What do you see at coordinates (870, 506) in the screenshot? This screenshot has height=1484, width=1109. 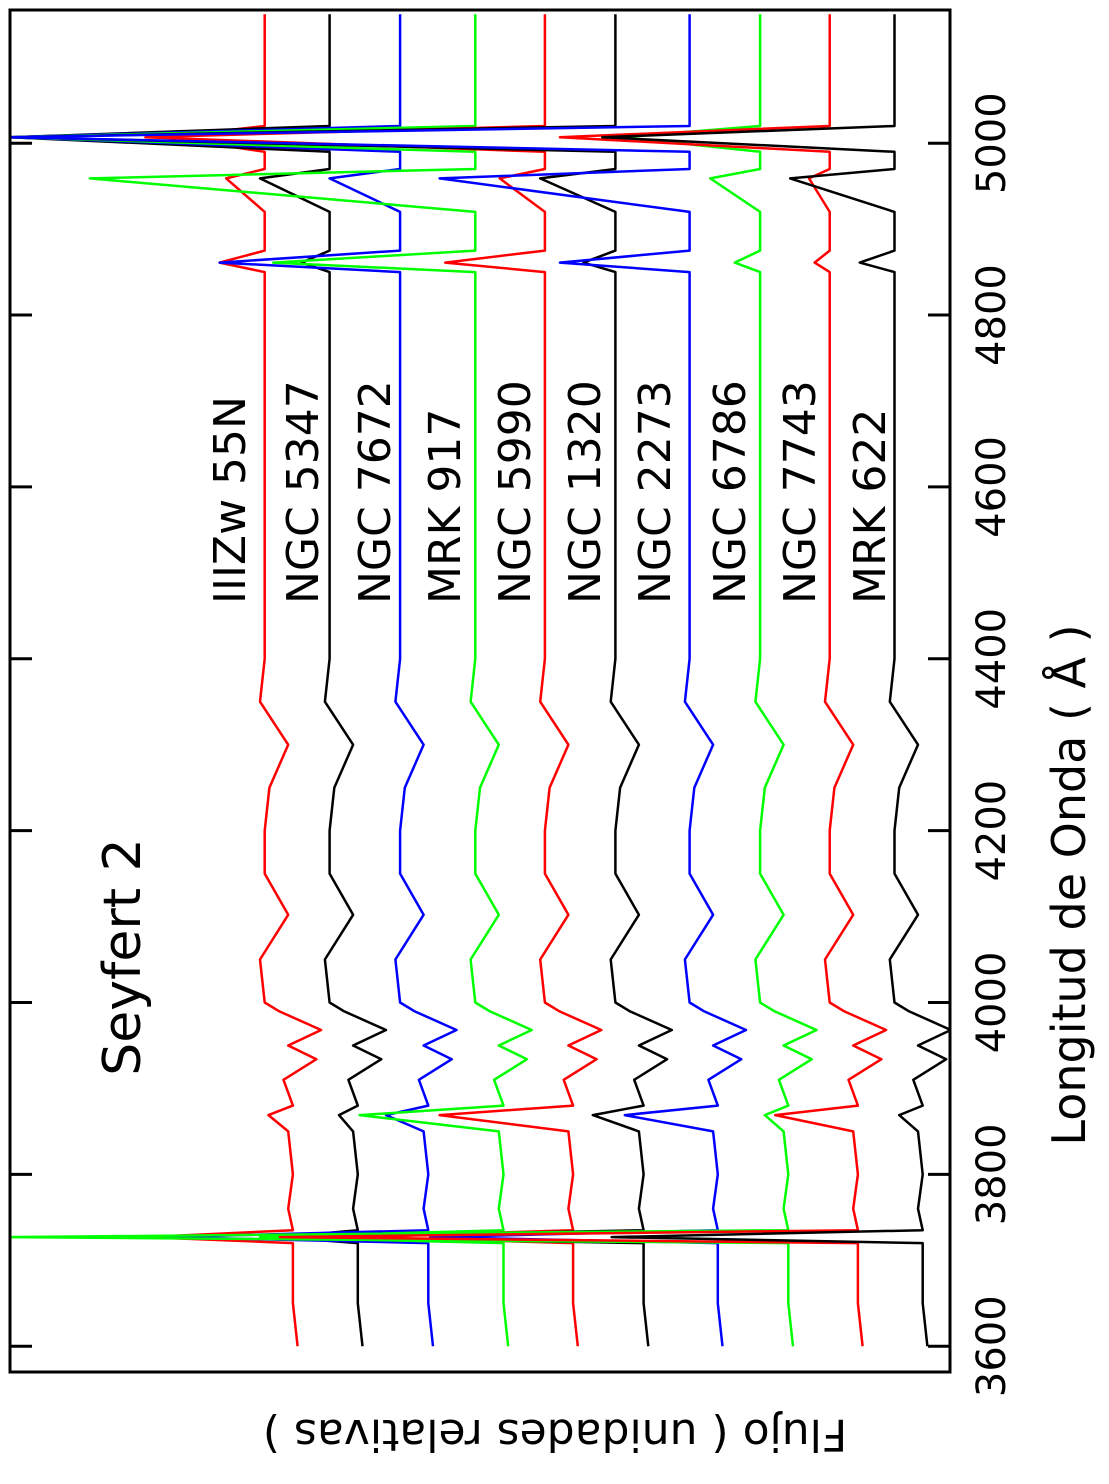 I see `series-label: MRK 622` at bounding box center [870, 506].